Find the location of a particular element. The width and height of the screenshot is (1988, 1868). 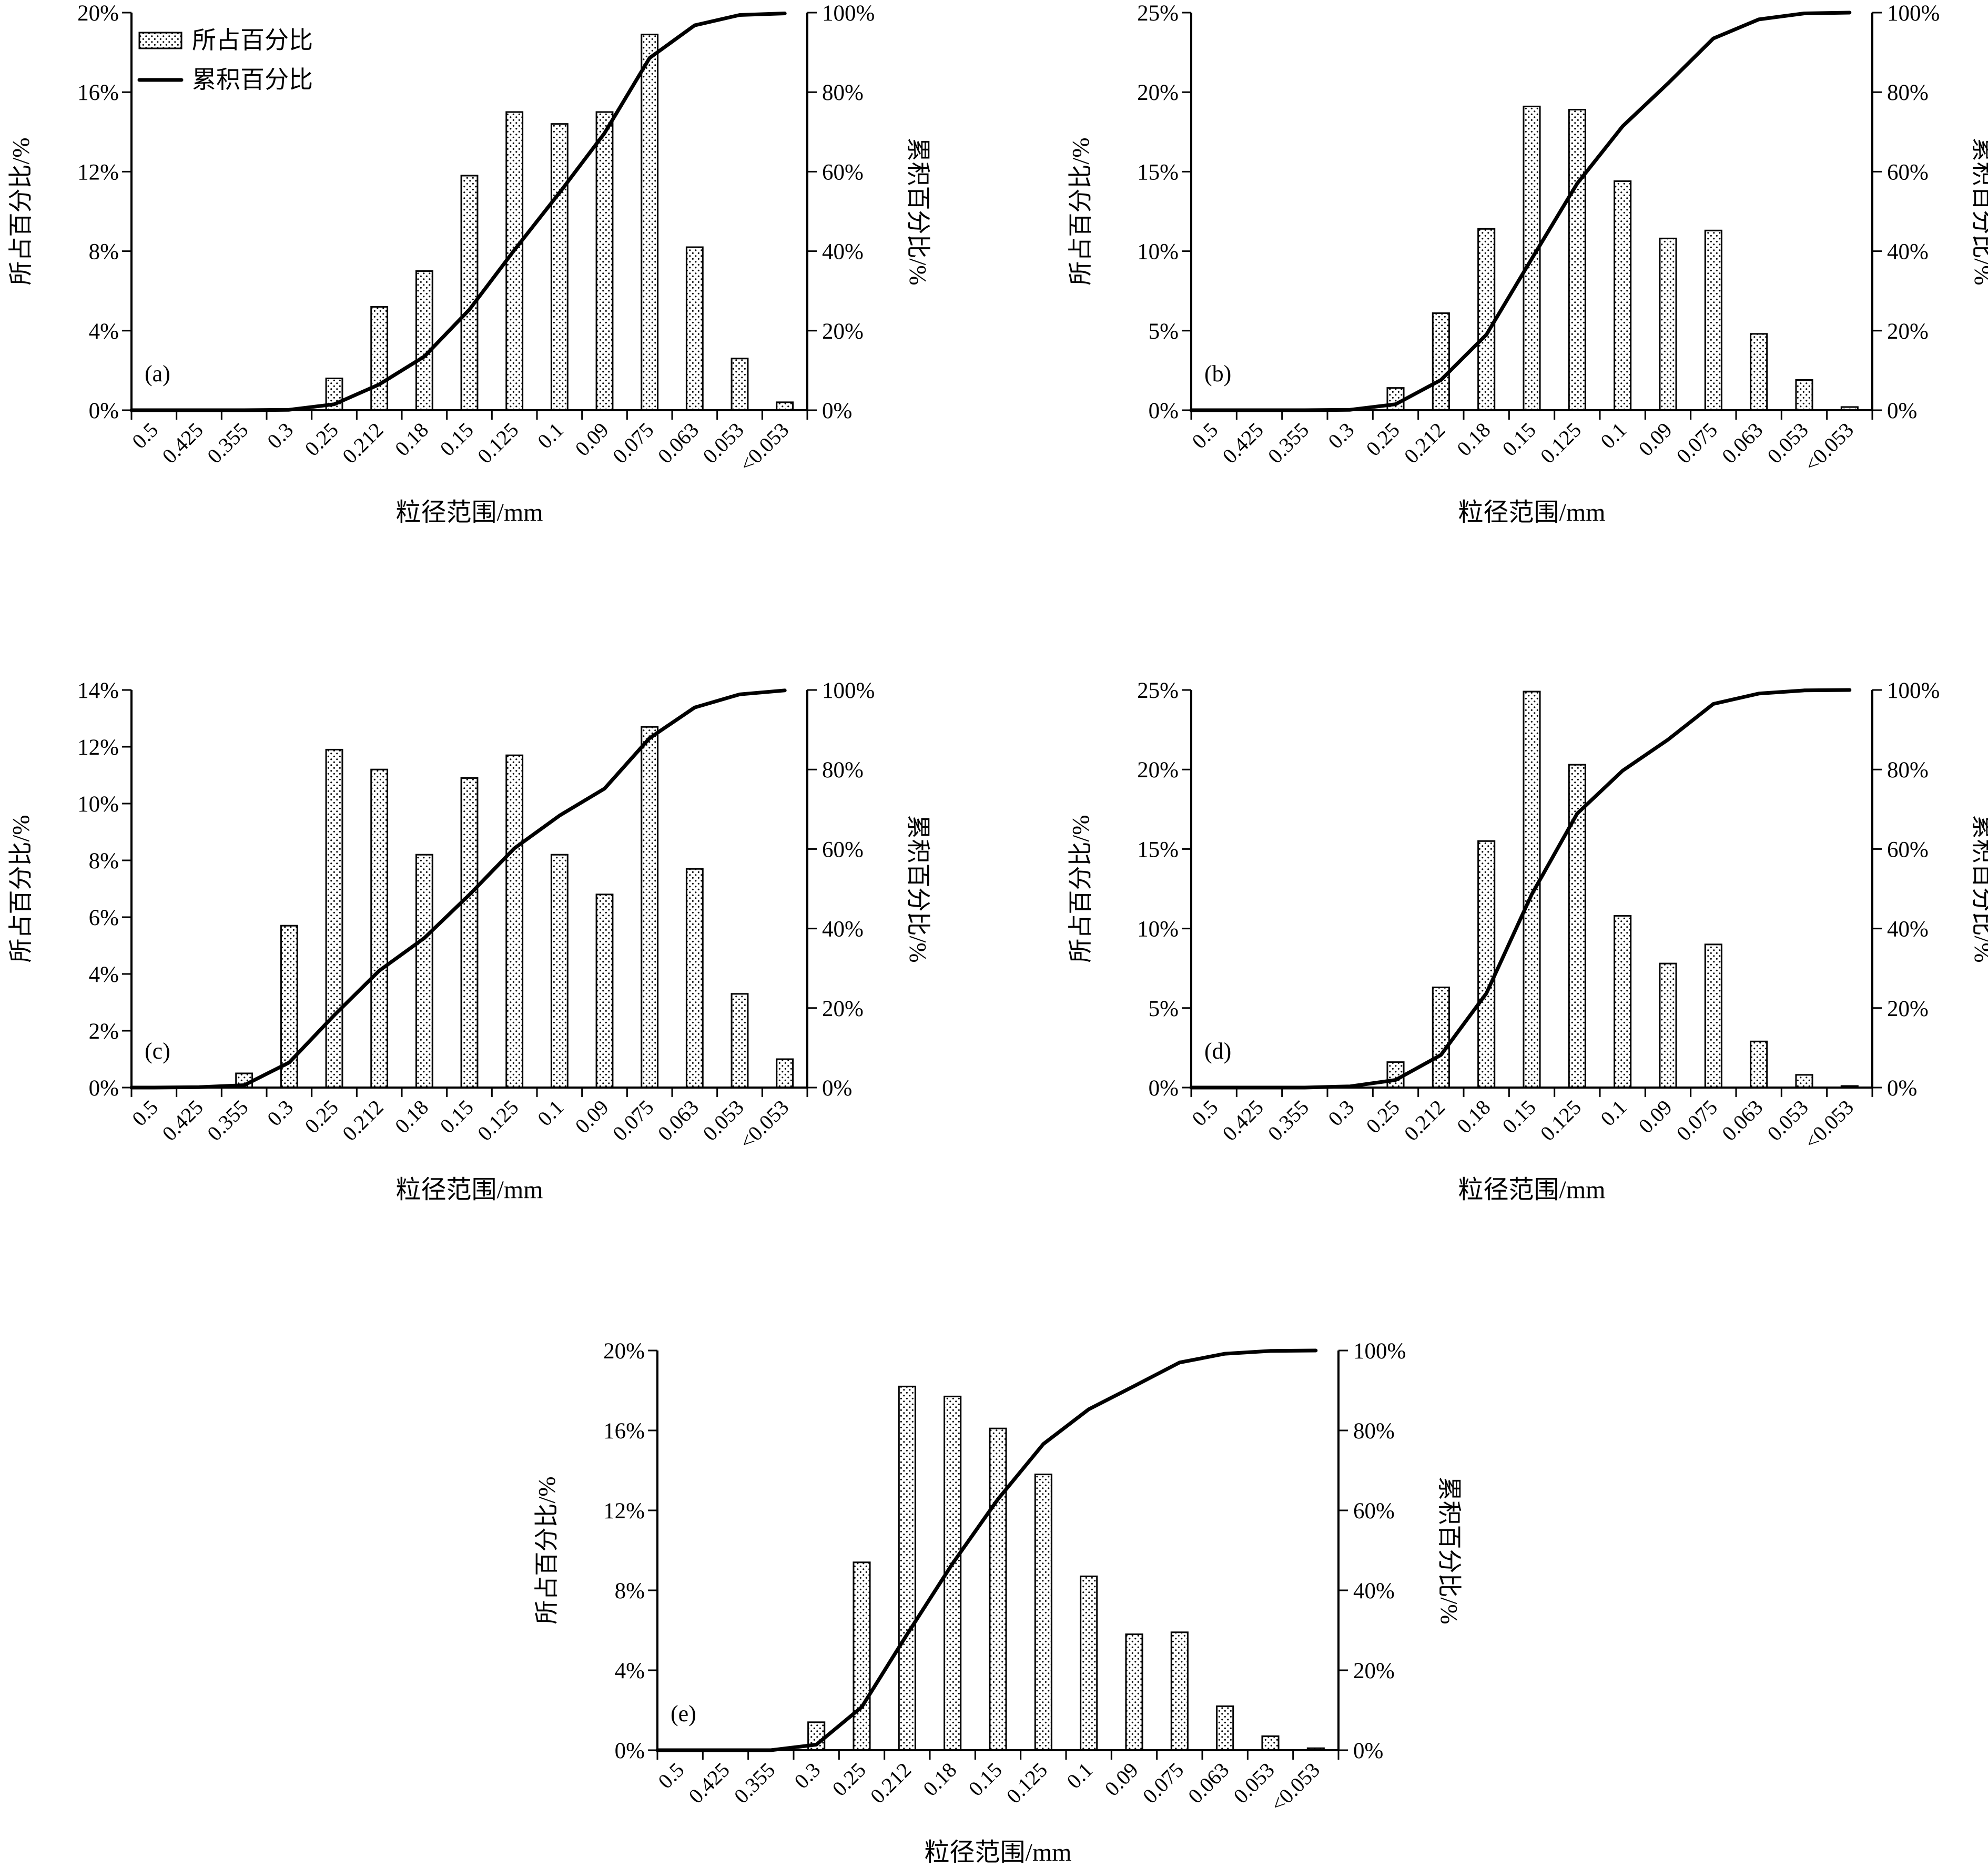

left-tick-label: 4% is located at coordinates (630, 1671).